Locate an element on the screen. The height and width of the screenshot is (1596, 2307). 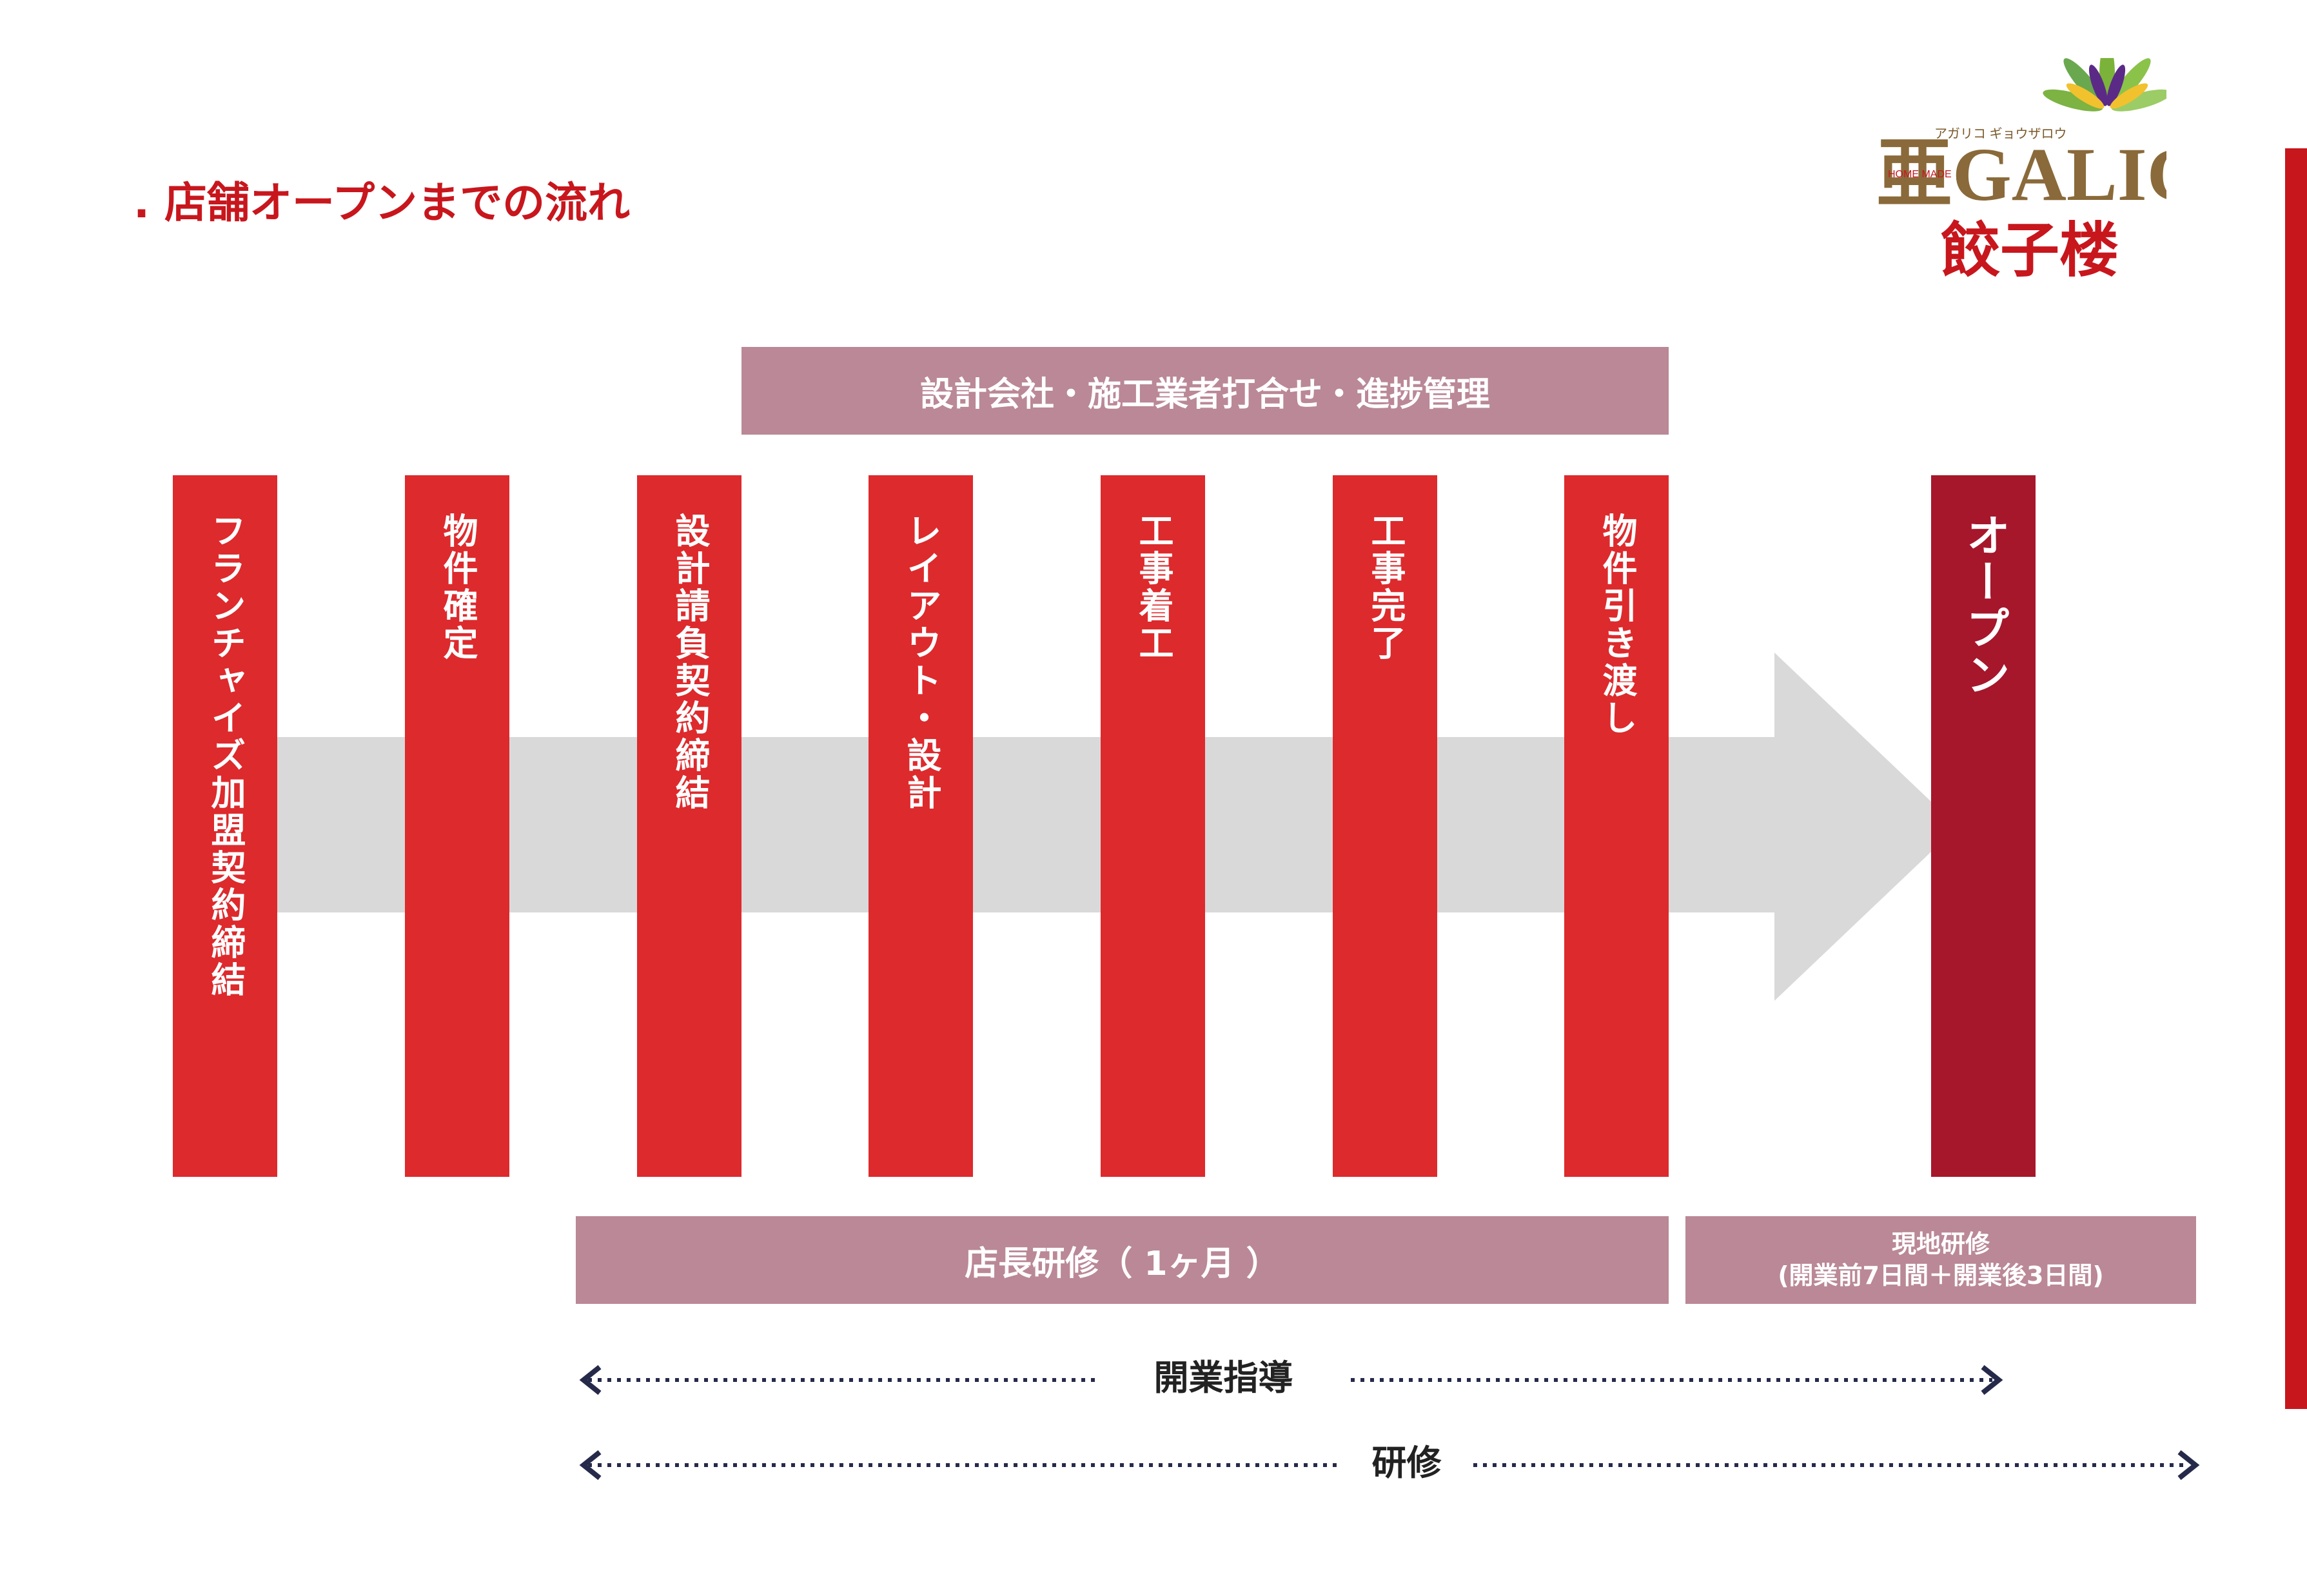
step-label: 工事完了 is located at coordinates (1385, 587).